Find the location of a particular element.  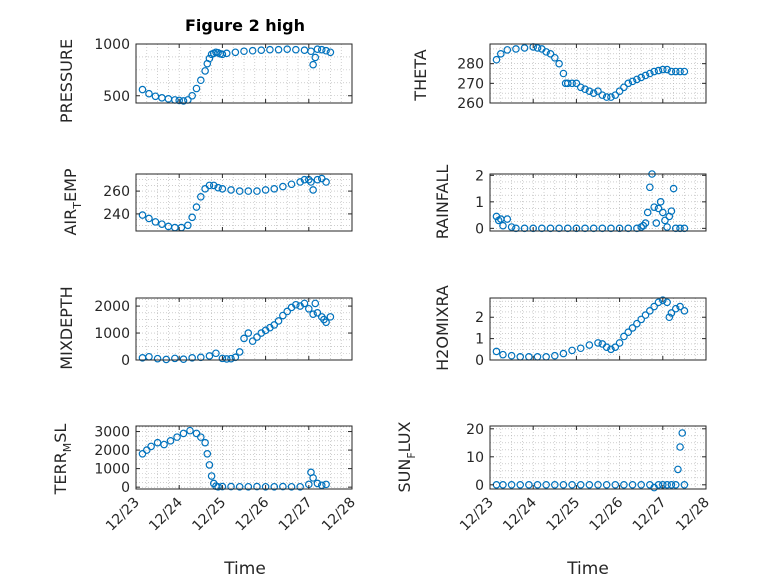

terr-msl-ytick-label: 1000 is located at coordinates (112, 470).